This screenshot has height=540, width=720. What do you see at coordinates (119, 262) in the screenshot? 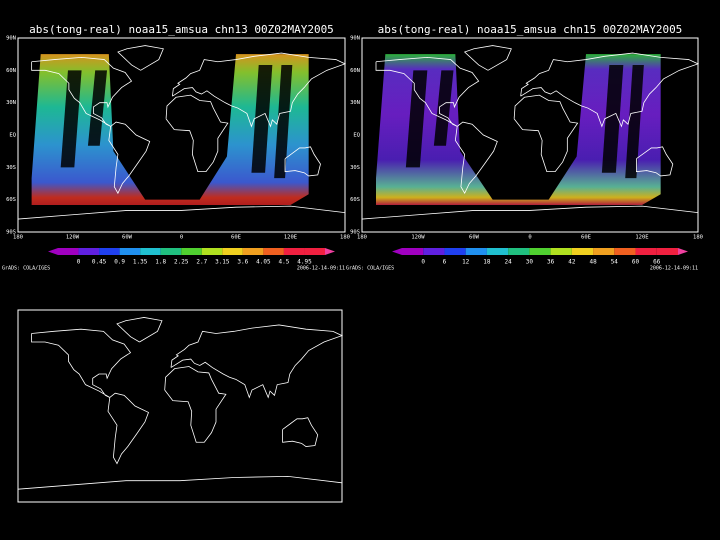
I see `colorbar-label: 0.9` at bounding box center [119, 262].